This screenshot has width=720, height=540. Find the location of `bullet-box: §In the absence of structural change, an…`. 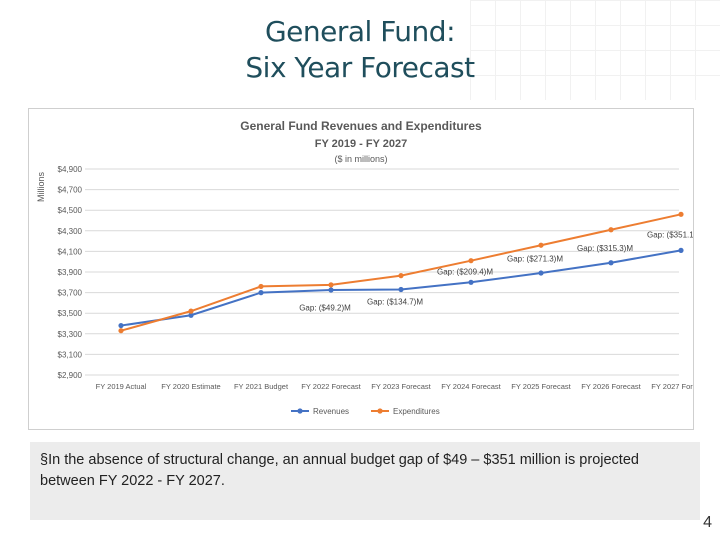

bullet-box: §In the absence of structural change, an… is located at coordinates (365, 481).